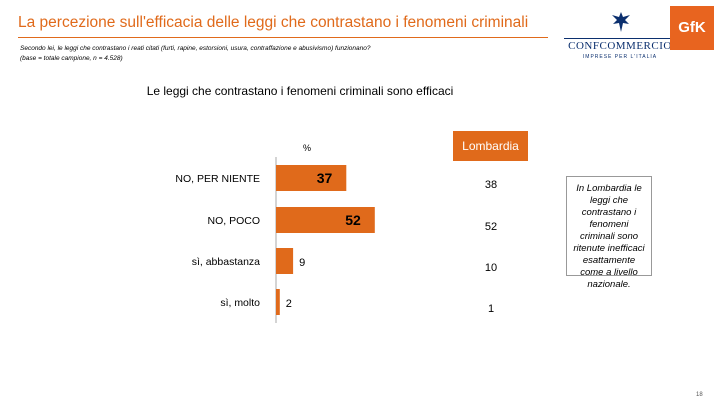 The height and width of the screenshot is (405, 720). Describe the element at coordinates (283, 37) in the screenshot. I see `title-divider` at that location.